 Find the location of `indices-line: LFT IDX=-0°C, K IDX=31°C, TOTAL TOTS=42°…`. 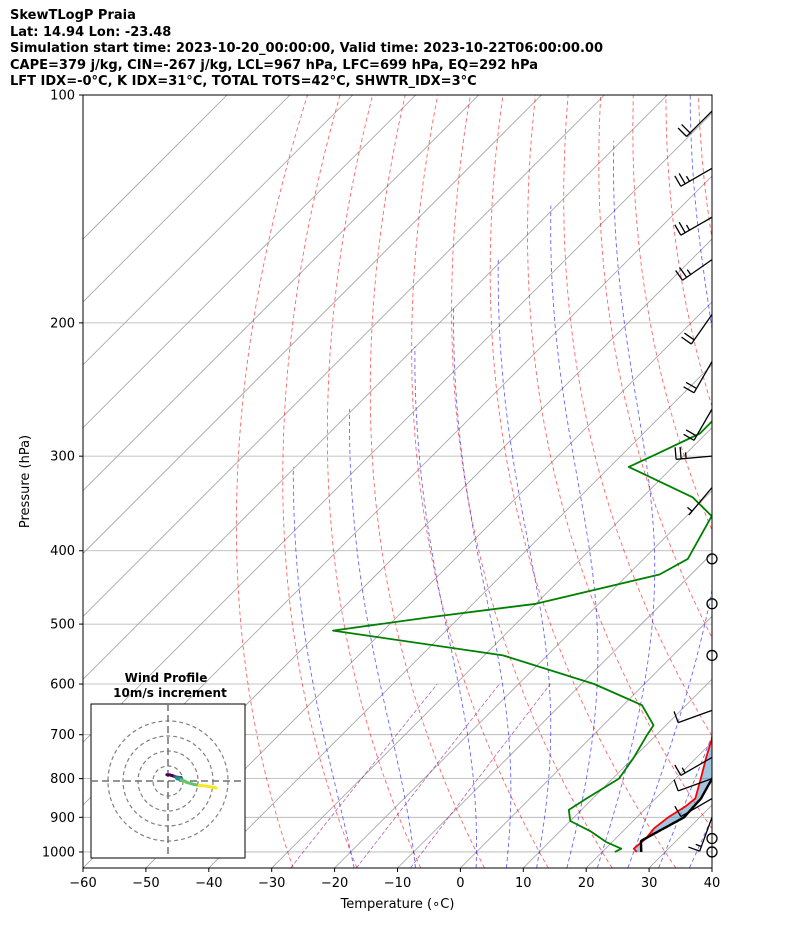

indices-line: LFT IDX=-0°C, K IDX=31°C, TOTAL TOTS=42°… is located at coordinates (243, 82).